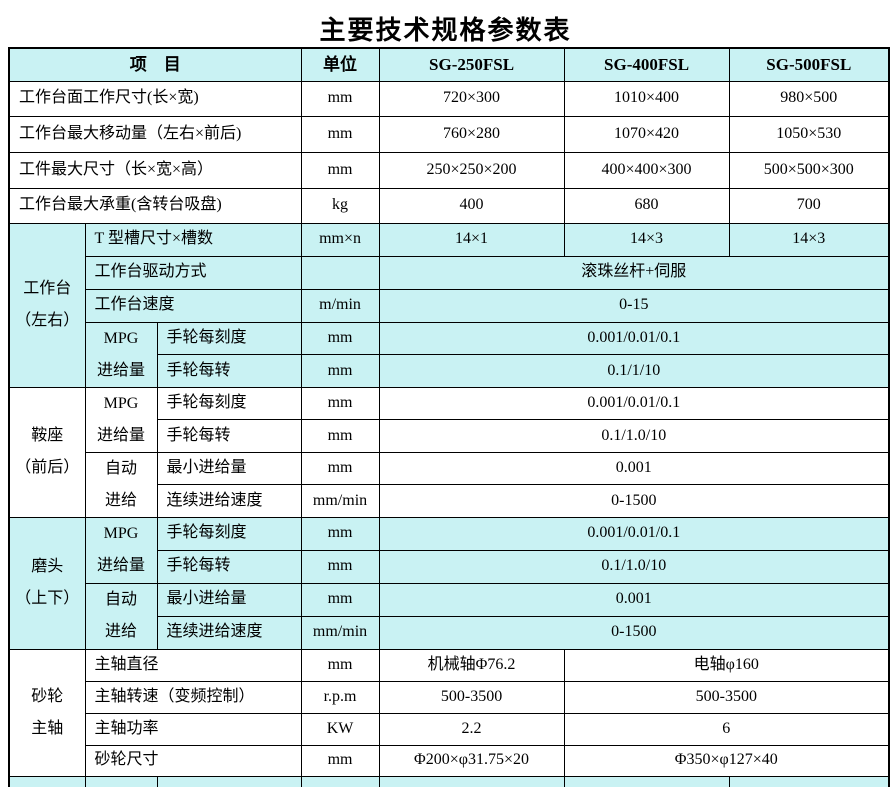  I want to click on group-label-saddle: 鞍座 （前后）, so click(47, 452).